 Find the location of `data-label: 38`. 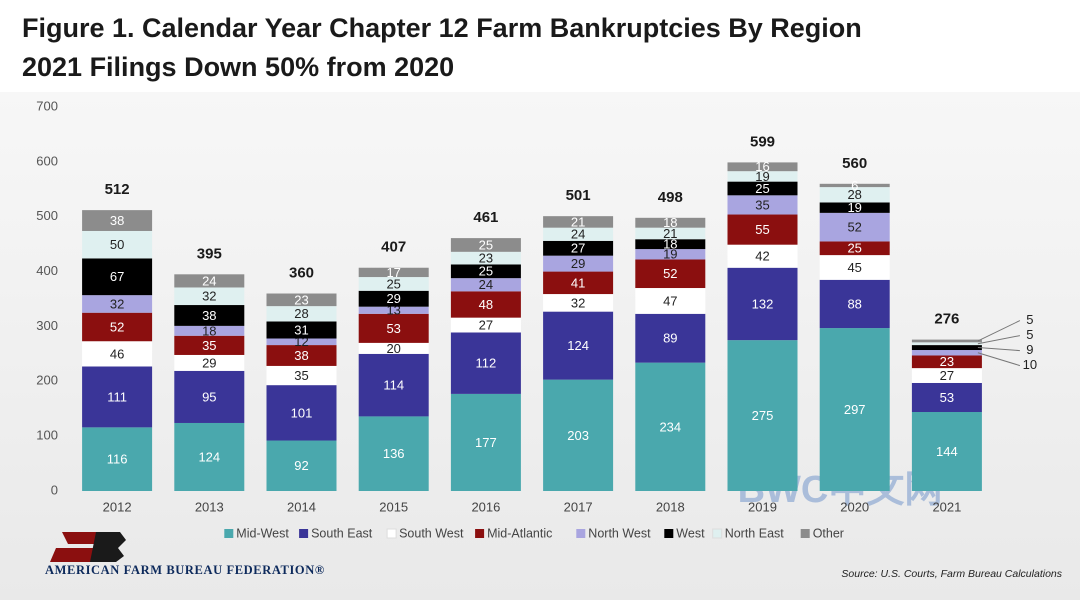

data-label: 38 is located at coordinates (209, 315).